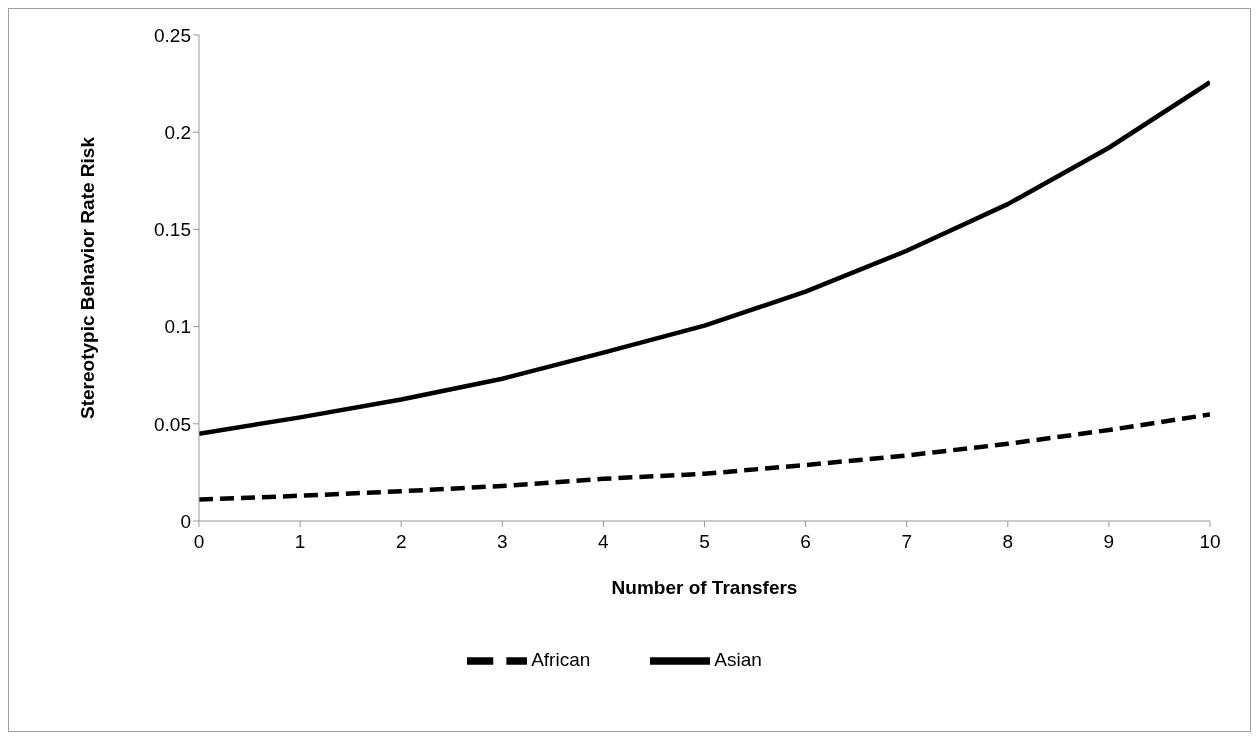 The height and width of the screenshot is (740, 1259). Describe the element at coordinates (177, 132) in the screenshot. I see `y-tick-label: 0.2` at that location.